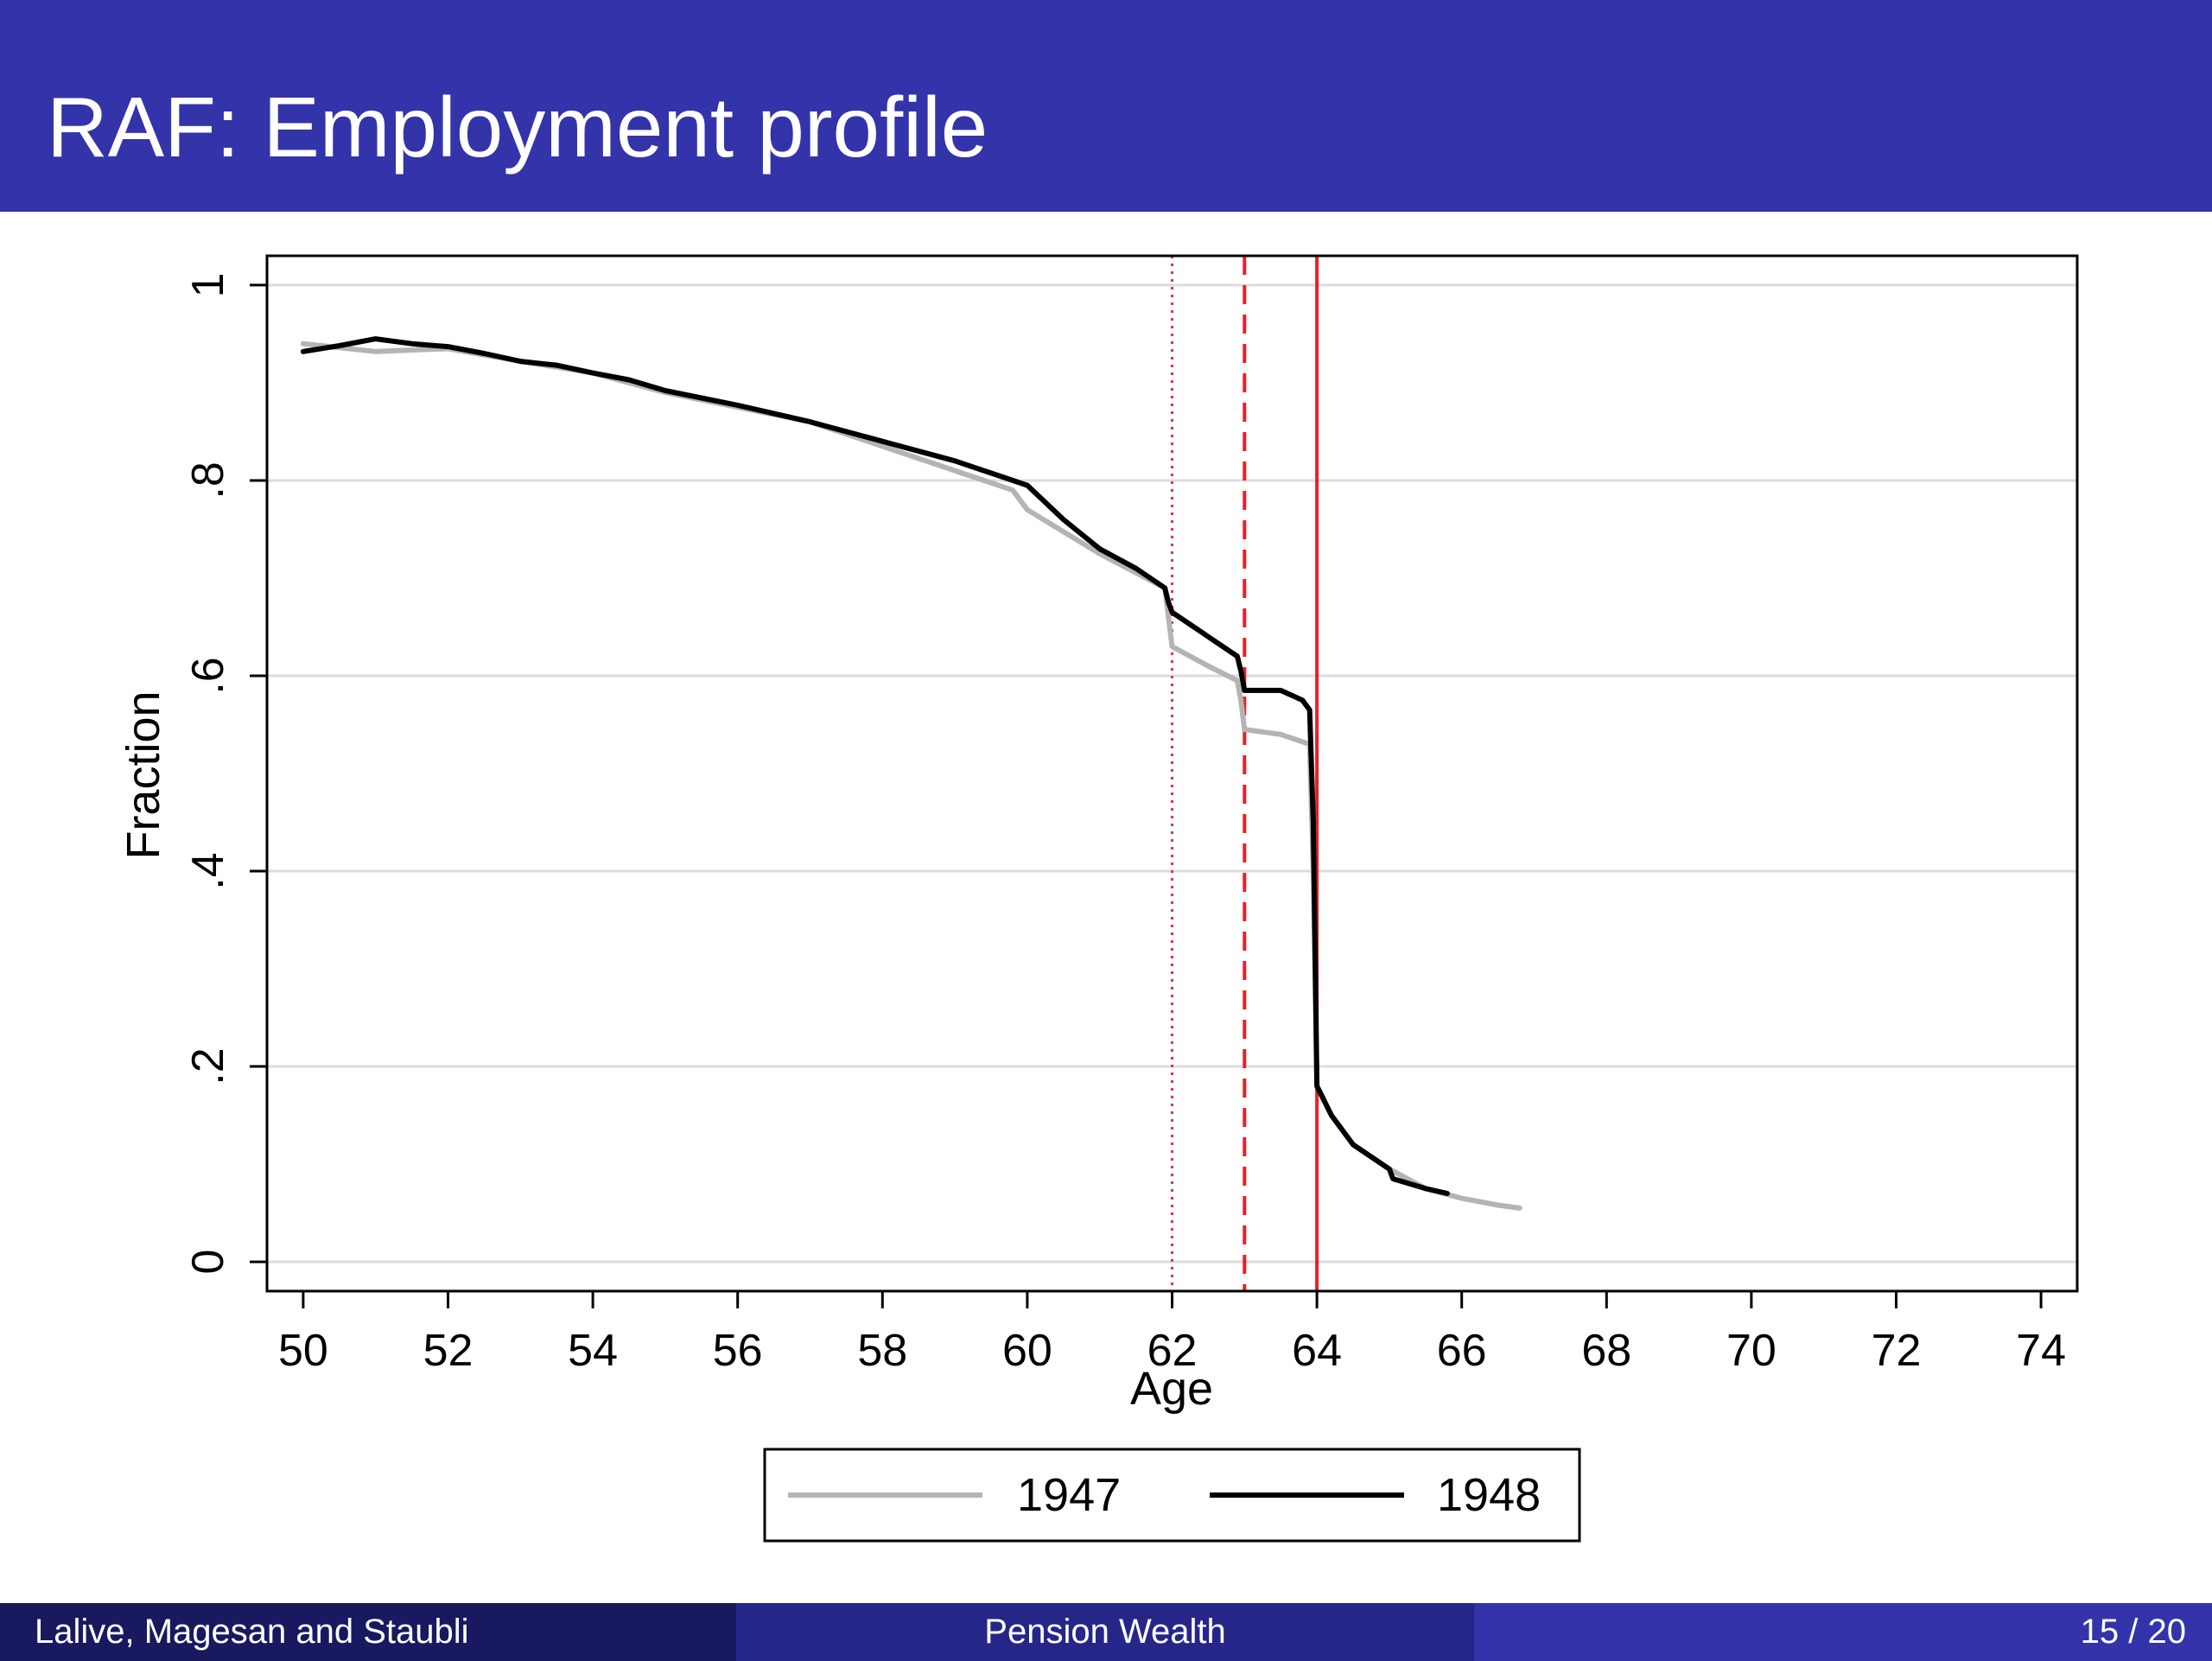 The height and width of the screenshot is (1661, 2212). Describe the element at coordinates (1489, 1495) in the screenshot. I see `legend-label-1948: 1948` at that location.